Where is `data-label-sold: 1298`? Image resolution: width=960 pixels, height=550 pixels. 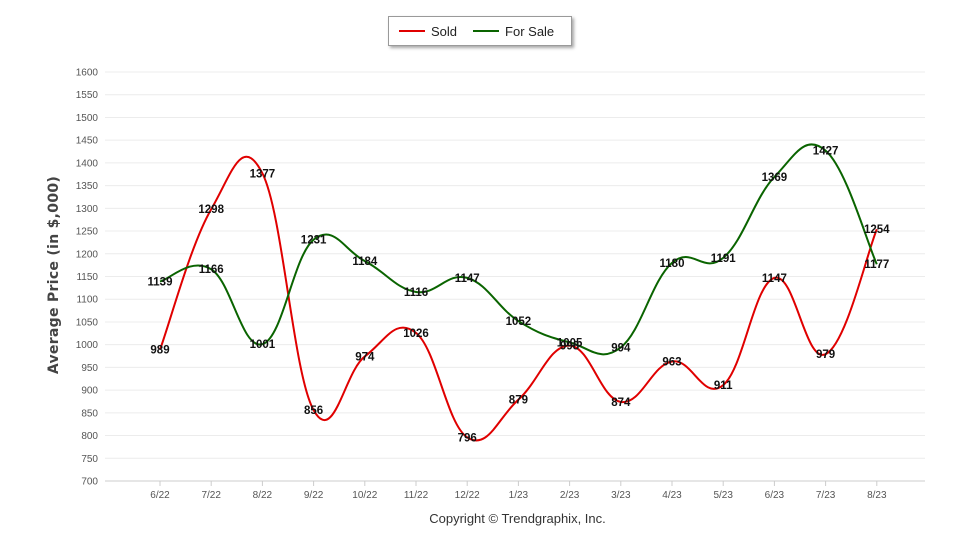 data-label-sold: 1298 is located at coordinates (211, 210).